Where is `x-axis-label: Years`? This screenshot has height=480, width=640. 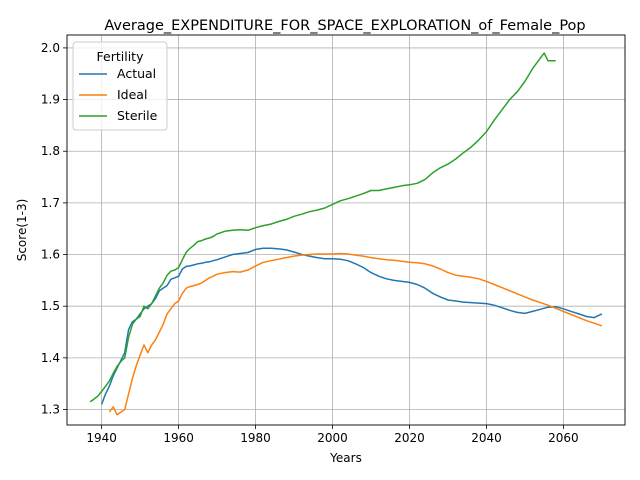
x-axis-label: Years is located at coordinates (345, 458).